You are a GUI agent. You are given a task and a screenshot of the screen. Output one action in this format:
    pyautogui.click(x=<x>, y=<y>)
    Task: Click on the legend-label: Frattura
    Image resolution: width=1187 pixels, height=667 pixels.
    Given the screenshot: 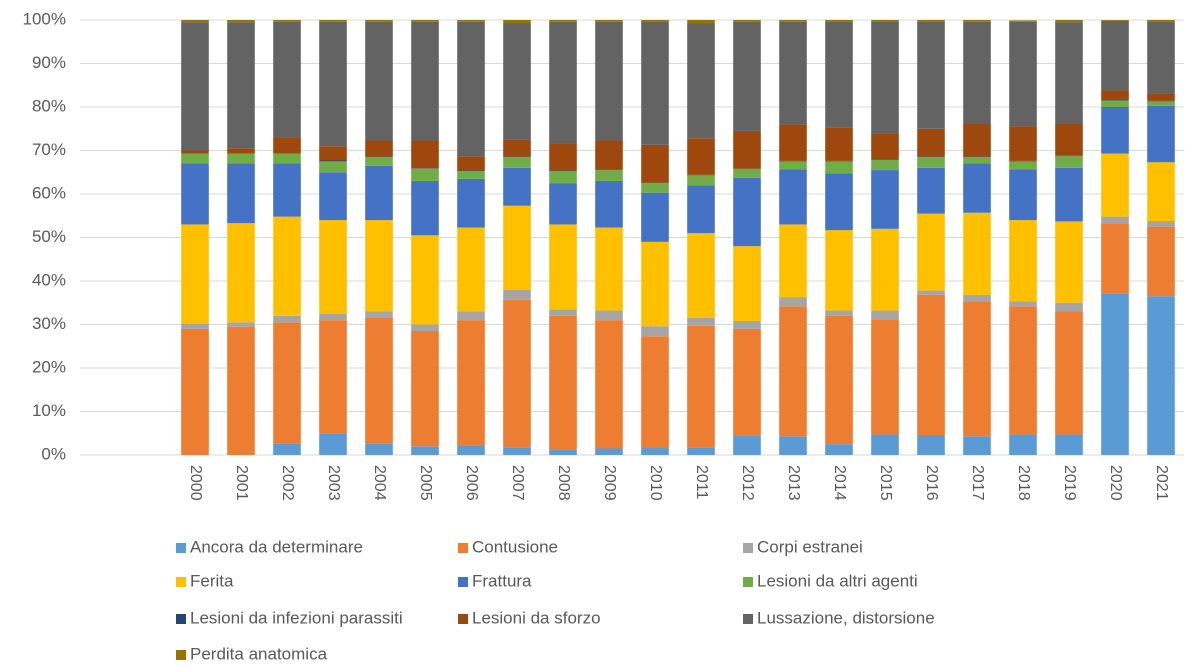 What is the action you would take?
    pyautogui.click(x=502, y=580)
    